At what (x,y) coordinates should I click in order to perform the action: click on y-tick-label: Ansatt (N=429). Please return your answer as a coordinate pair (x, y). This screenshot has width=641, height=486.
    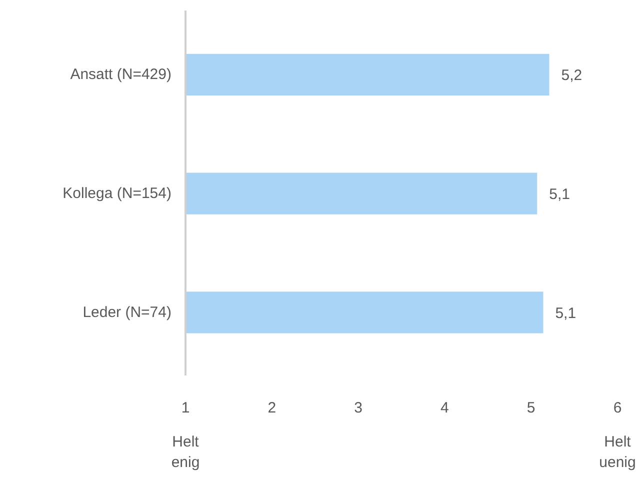
    Looking at the image, I should click on (121, 75).